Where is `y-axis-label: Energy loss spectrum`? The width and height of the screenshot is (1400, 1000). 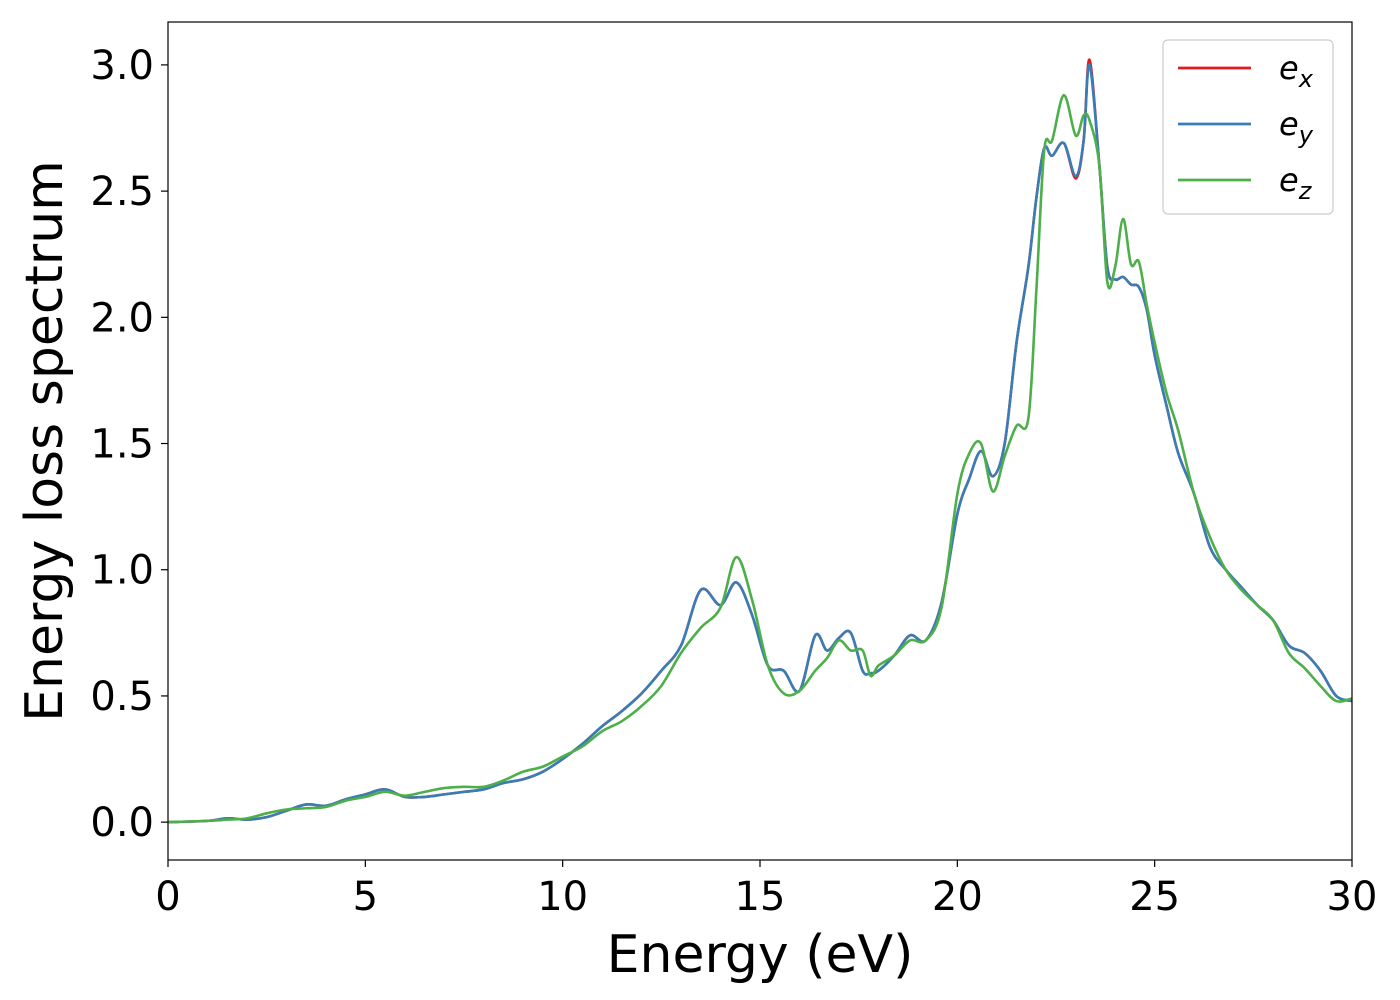
y-axis-label: Energy loss spectrum is located at coordinates (45, 441).